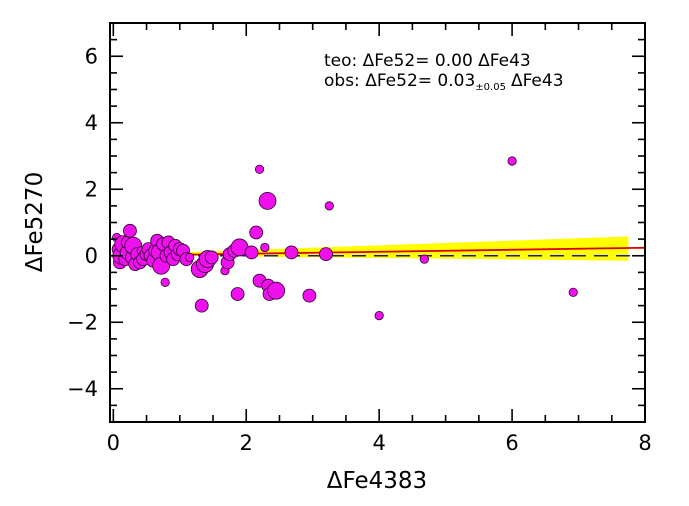 The image size is (689, 506). I want to click on fit-line, so click(377, 251).